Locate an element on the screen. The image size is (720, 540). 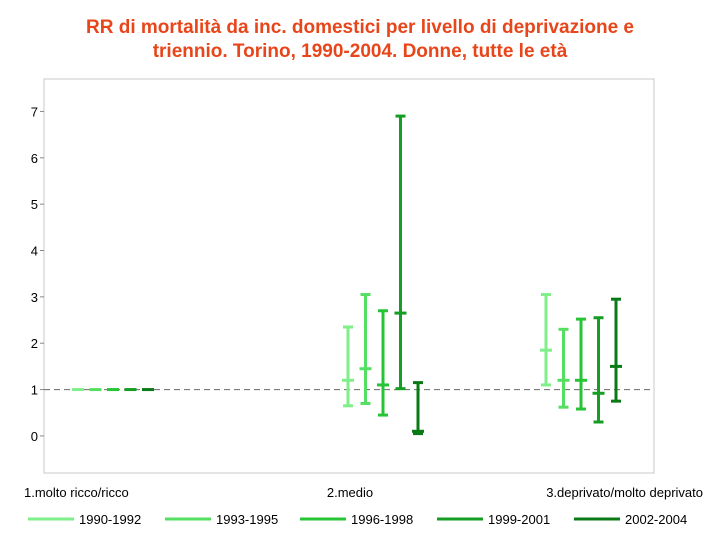
y-tick-label: 3 is located at coordinates (34, 297).